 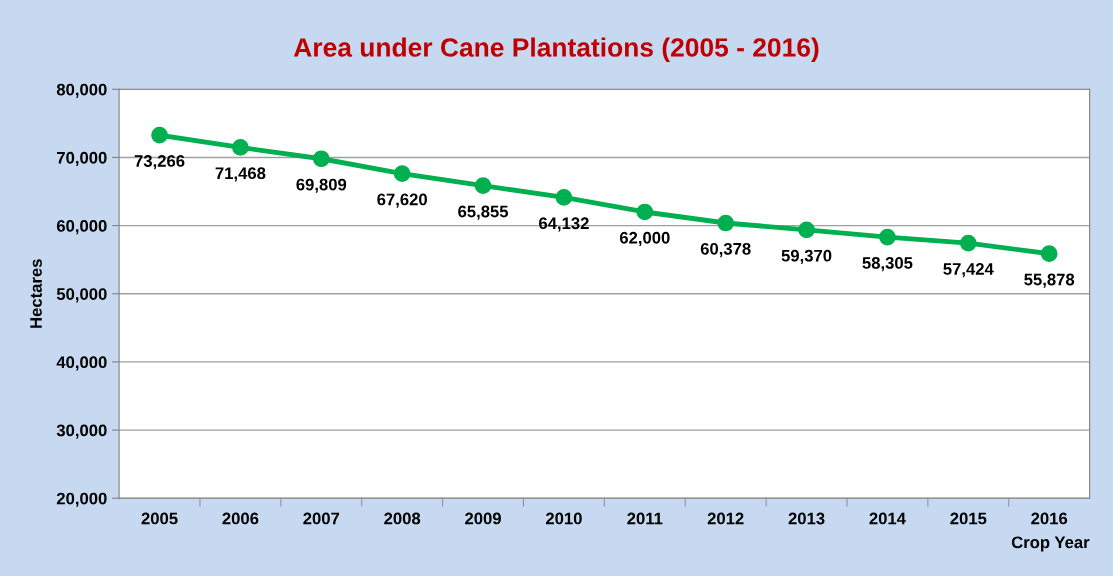 What do you see at coordinates (1049, 518) in the screenshot?
I see `x-tick-label: 2016` at bounding box center [1049, 518].